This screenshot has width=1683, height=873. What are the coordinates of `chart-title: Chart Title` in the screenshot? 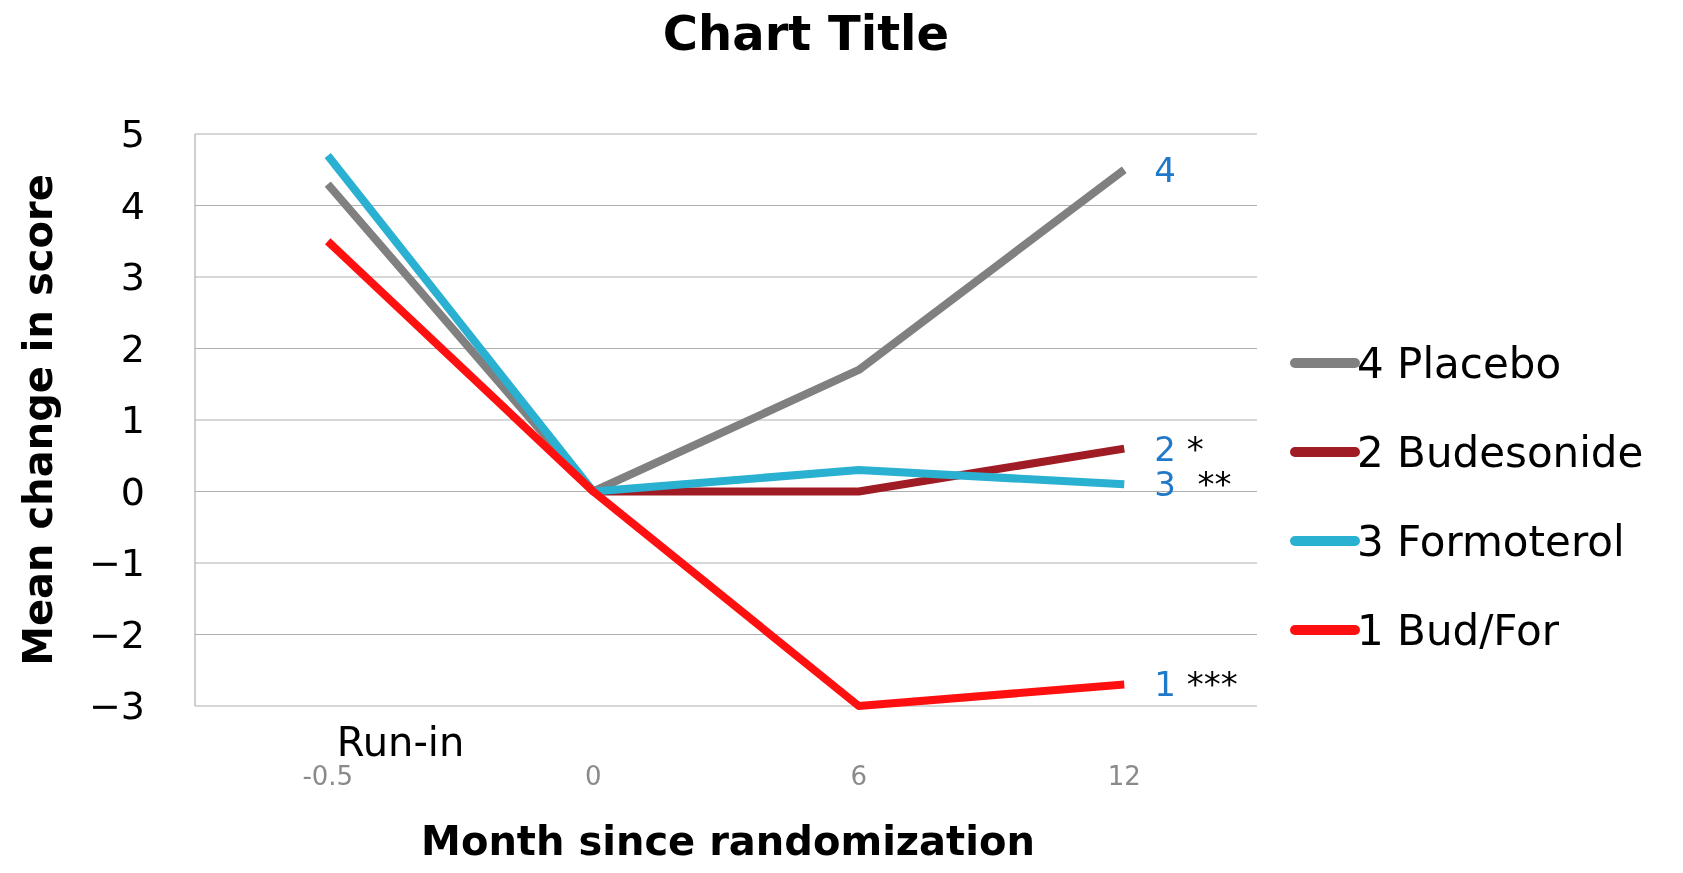 It's located at (806, 33).